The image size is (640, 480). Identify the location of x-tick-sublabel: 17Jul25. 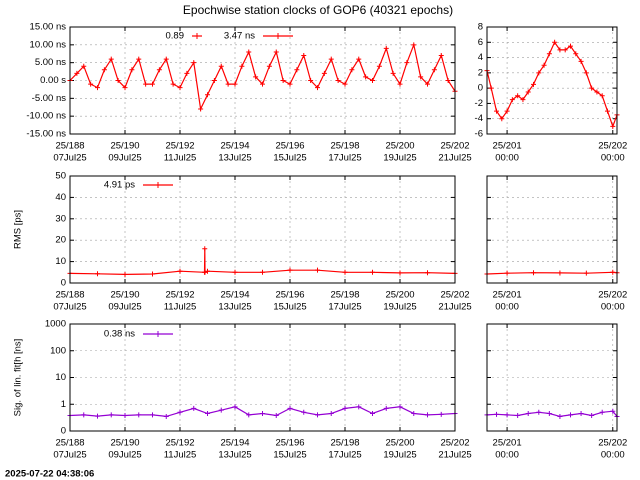
(344, 455).